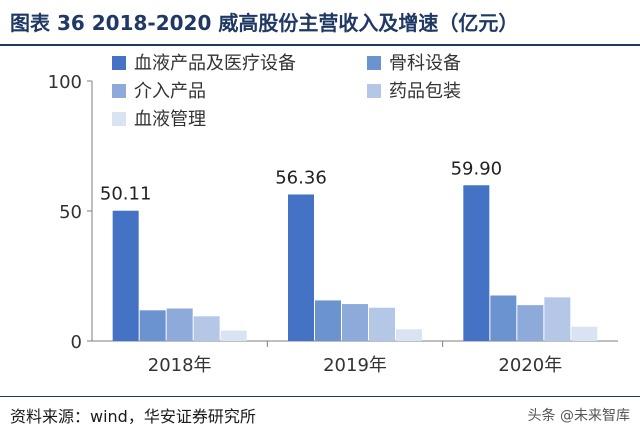 This screenshot has width=640, height=434. I want to click on legend-label: 骨科设备, so click(425, 63).